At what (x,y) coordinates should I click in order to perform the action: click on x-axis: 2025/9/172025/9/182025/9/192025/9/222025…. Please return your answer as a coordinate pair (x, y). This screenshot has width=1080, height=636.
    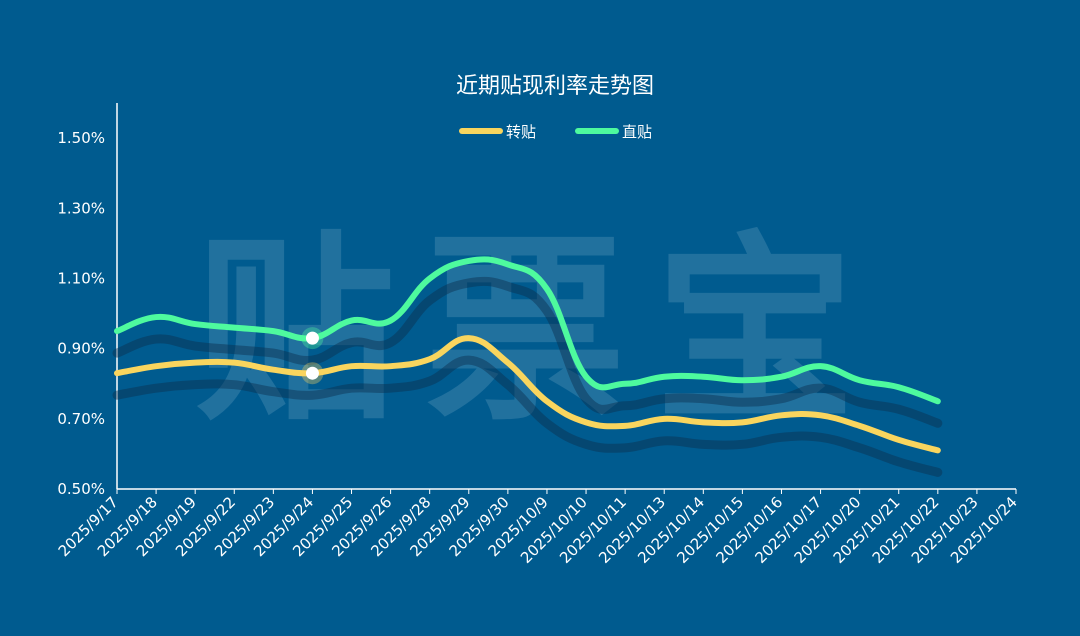
    Looking at the image, I should click on (538, 527).